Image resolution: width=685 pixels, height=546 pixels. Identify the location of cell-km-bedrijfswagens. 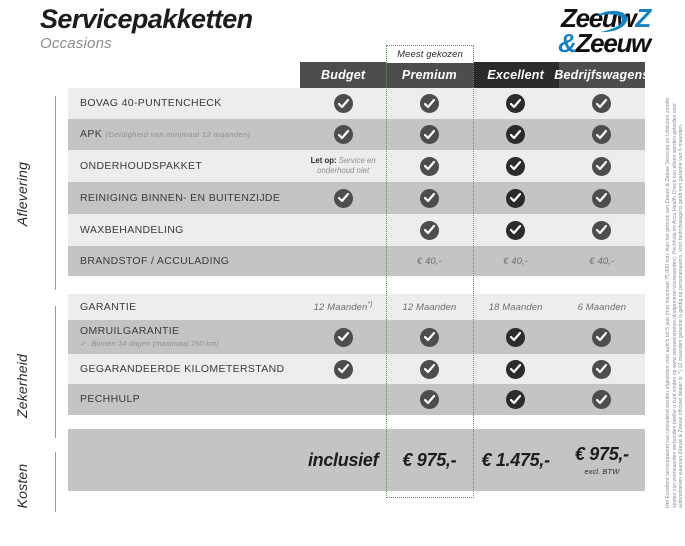
(602, 369).